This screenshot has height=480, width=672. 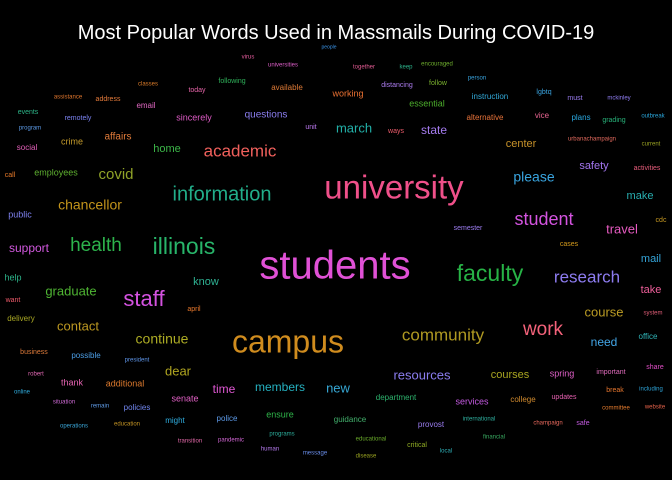 I want to click on cloud-word-want: want, so click(x=13, y=300).